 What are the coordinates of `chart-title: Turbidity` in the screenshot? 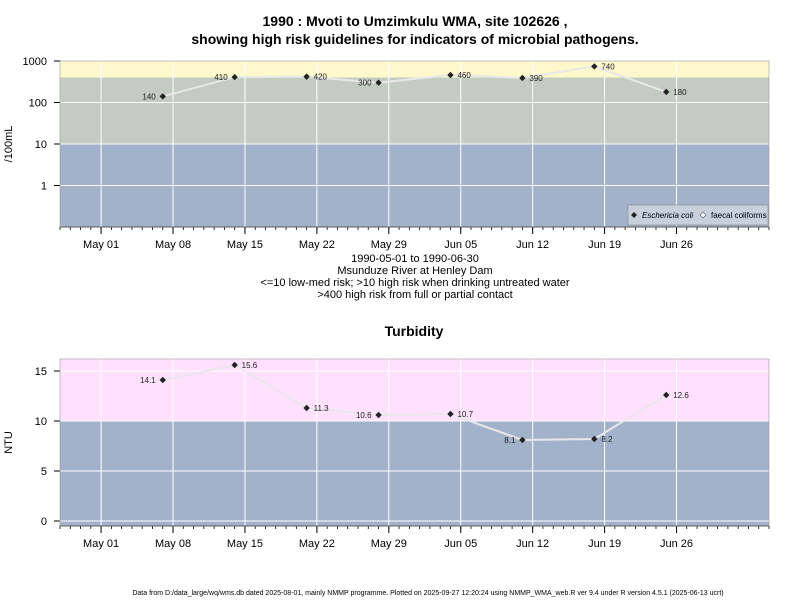 It's located at (414, 331).